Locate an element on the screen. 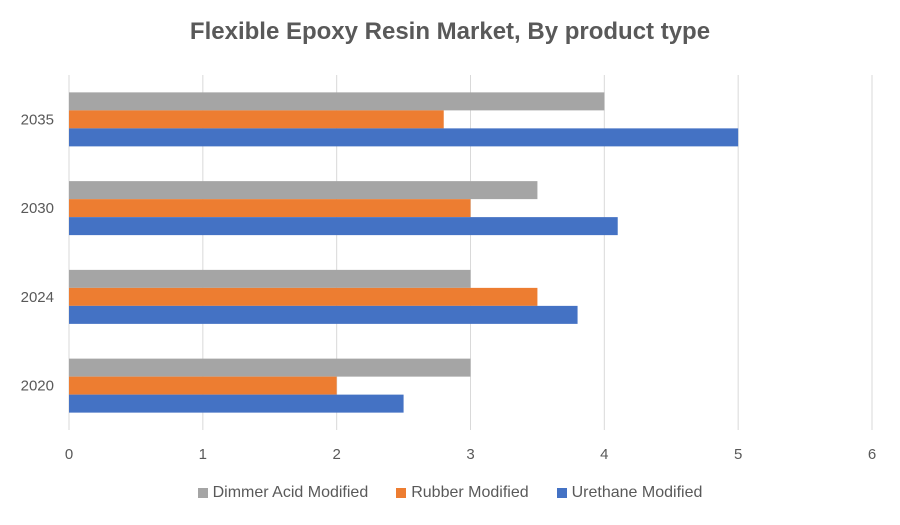 The height and width of the screenshot is (525, 900). y-tick-label: 2024 is located at coordinates (37, 297).